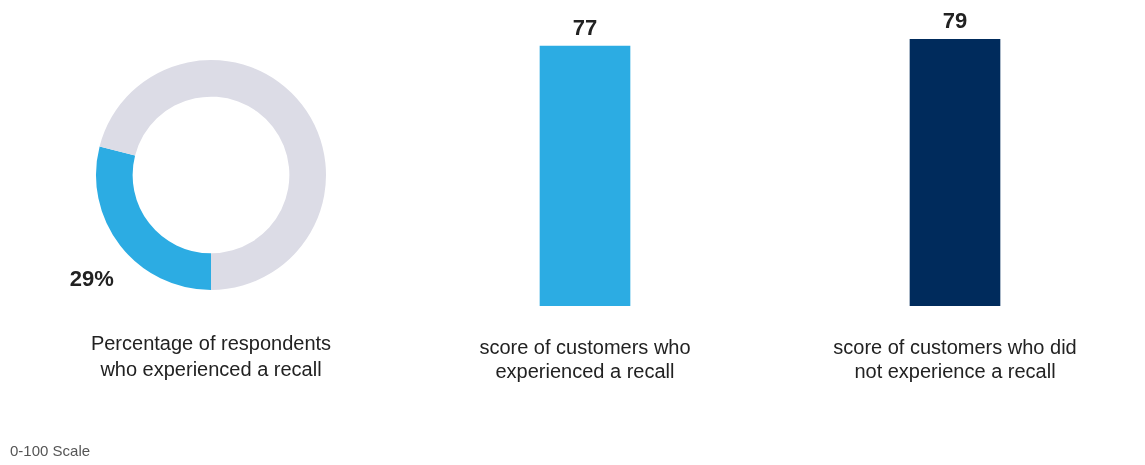 The width and height of the screenshot is (1145, 465). I want to click on x-tick-label: score of customers who did not experience a recall, so click(955, 358).